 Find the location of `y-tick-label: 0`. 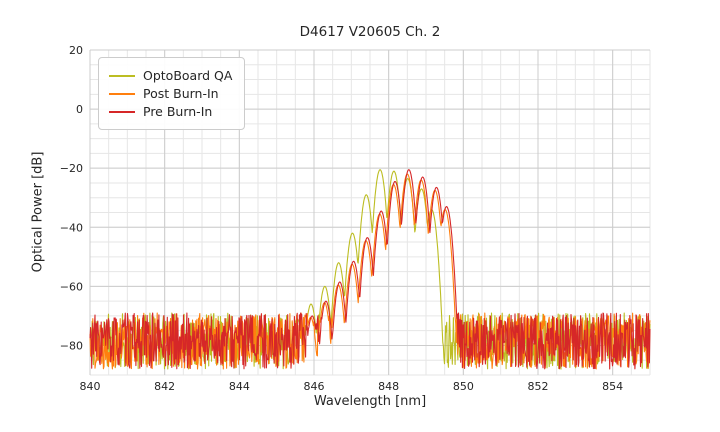

y-tick-label: 0 is located at coordinates (79, 109).